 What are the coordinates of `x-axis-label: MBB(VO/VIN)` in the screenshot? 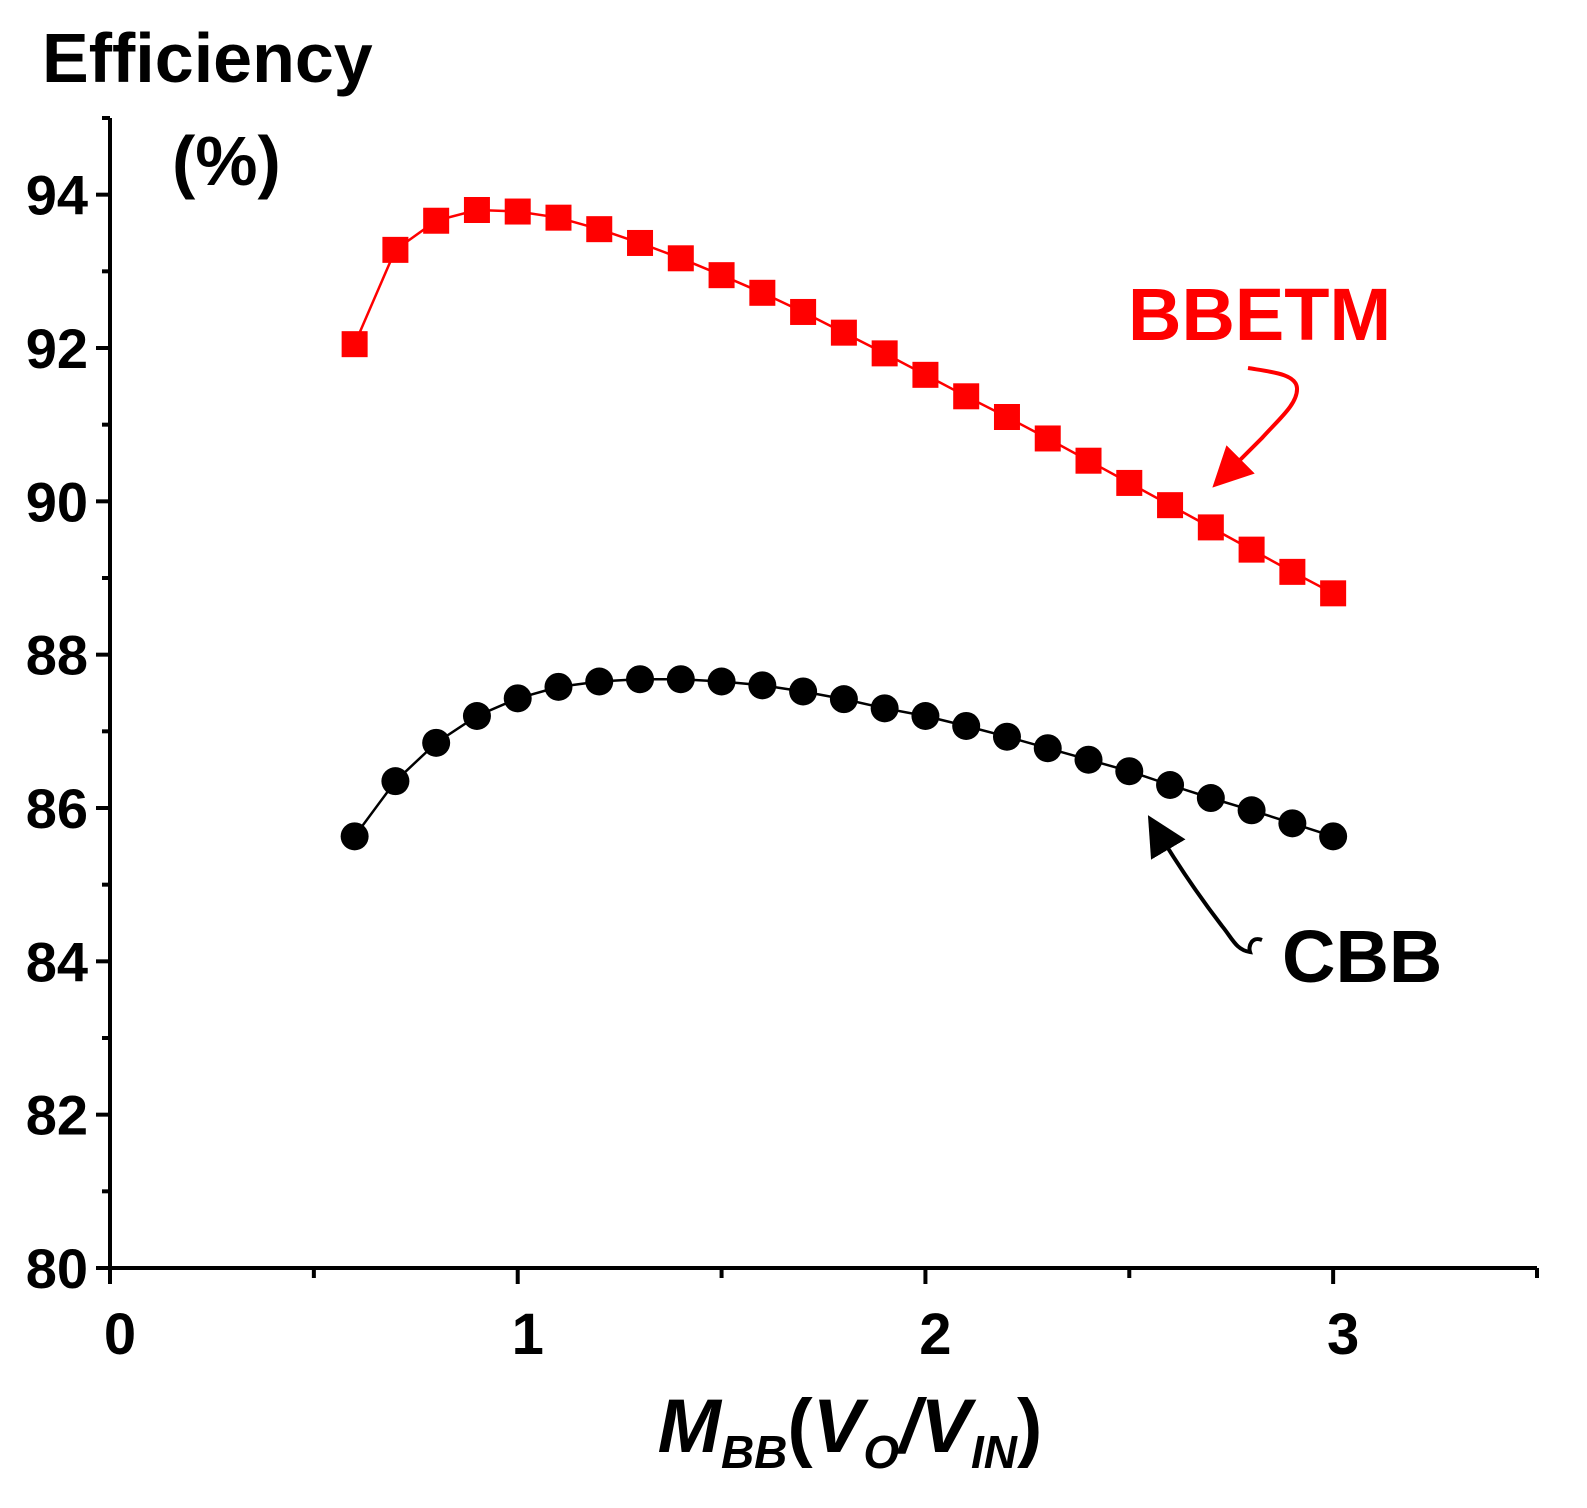 It's located at (850, 1431).